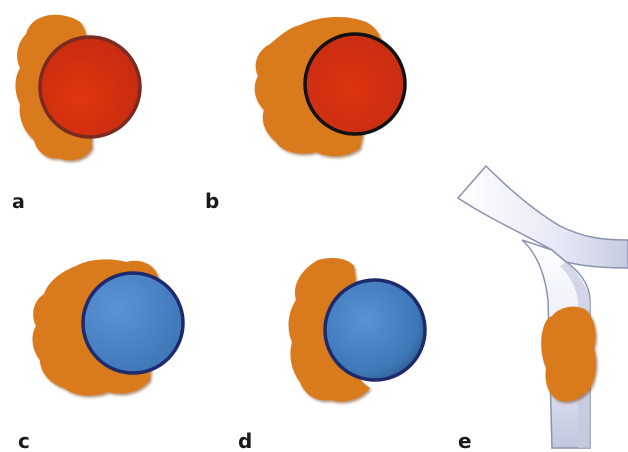 The height and width of the screenshot is (452, 628). Describe the element at coordinates (569, 354) in the screenshot. I see `tissue-mass-on-vessel` at that location.